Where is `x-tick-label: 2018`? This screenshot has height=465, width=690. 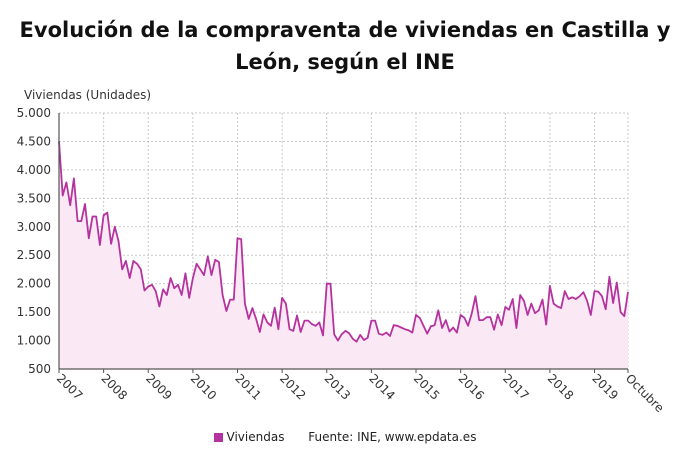
x-tick-label: 2018 is located at coordinates (560, 386).